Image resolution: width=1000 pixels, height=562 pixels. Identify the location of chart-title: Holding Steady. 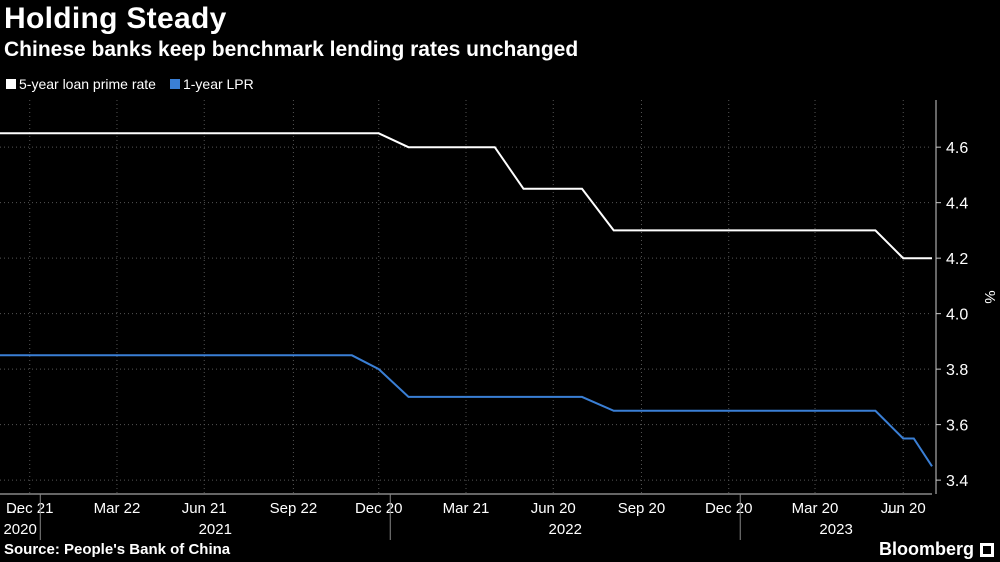
(115, 18).